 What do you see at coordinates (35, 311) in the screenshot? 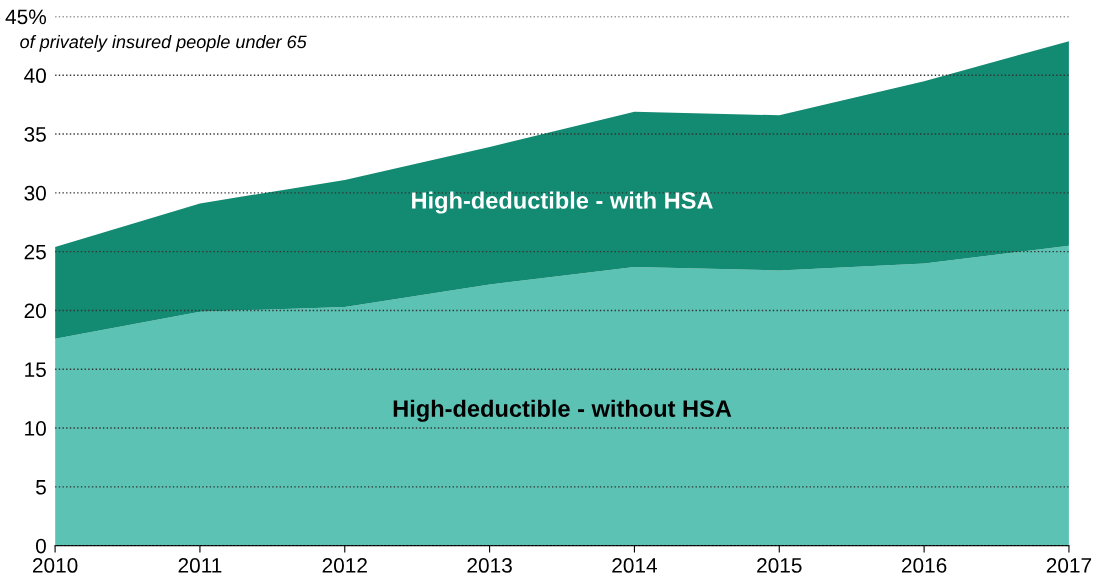
I see `y-tick-label: 20` at bounding box center [35, 311].